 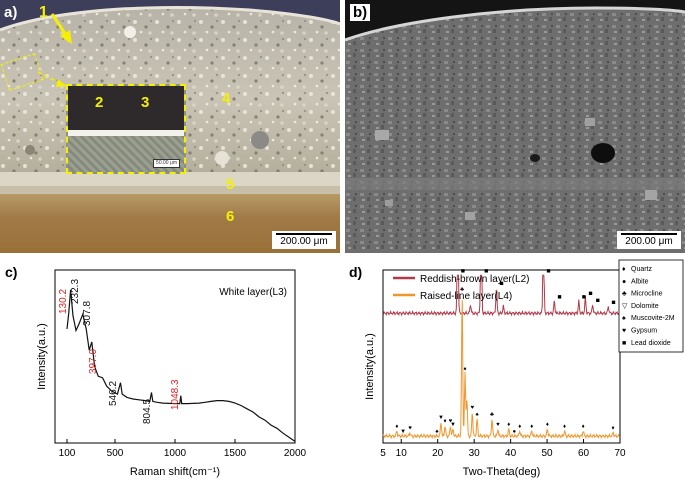 I want to click on x-tick-label: 30, so click(x=475, y=453).